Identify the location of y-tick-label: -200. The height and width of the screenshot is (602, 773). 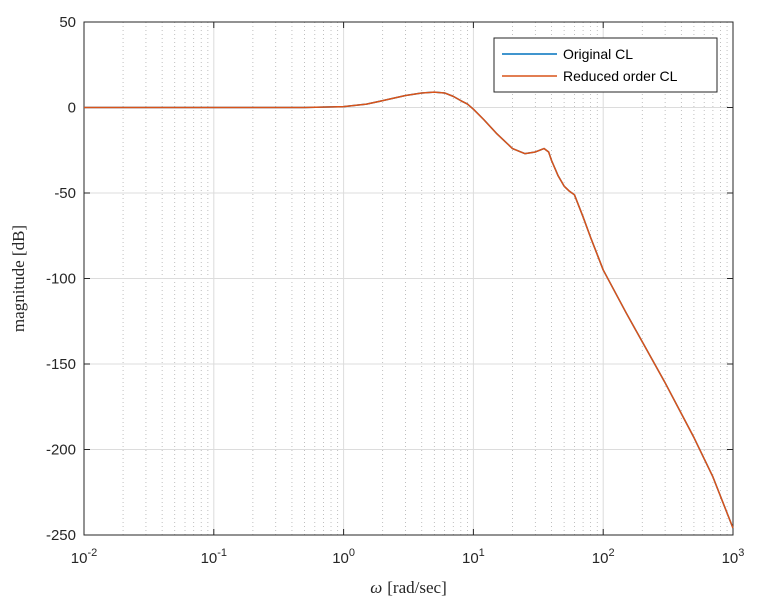
(61, 450).